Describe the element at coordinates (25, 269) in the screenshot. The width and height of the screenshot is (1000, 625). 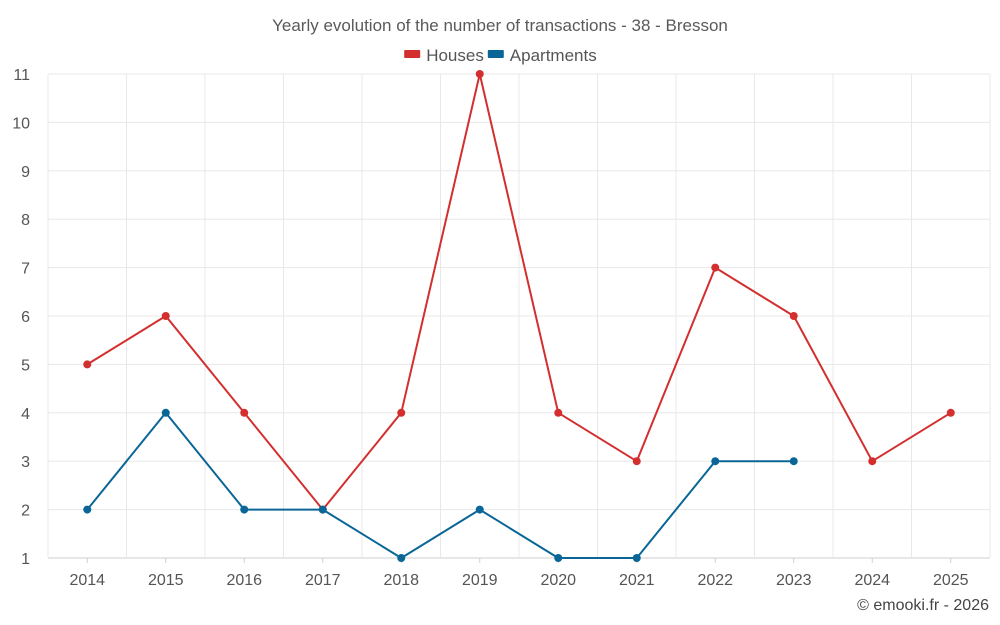
I see `y-tick-label: 7` at that location.